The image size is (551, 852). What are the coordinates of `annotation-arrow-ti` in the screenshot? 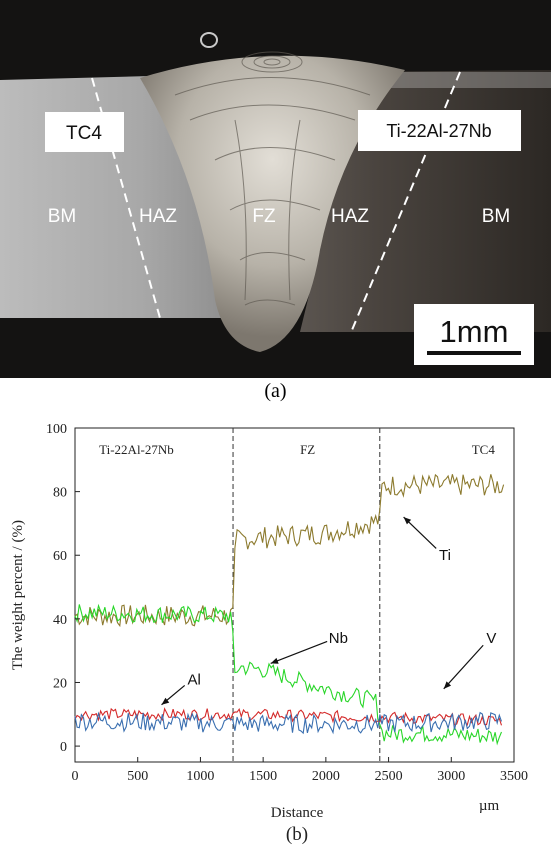 It's located at (420, 532).